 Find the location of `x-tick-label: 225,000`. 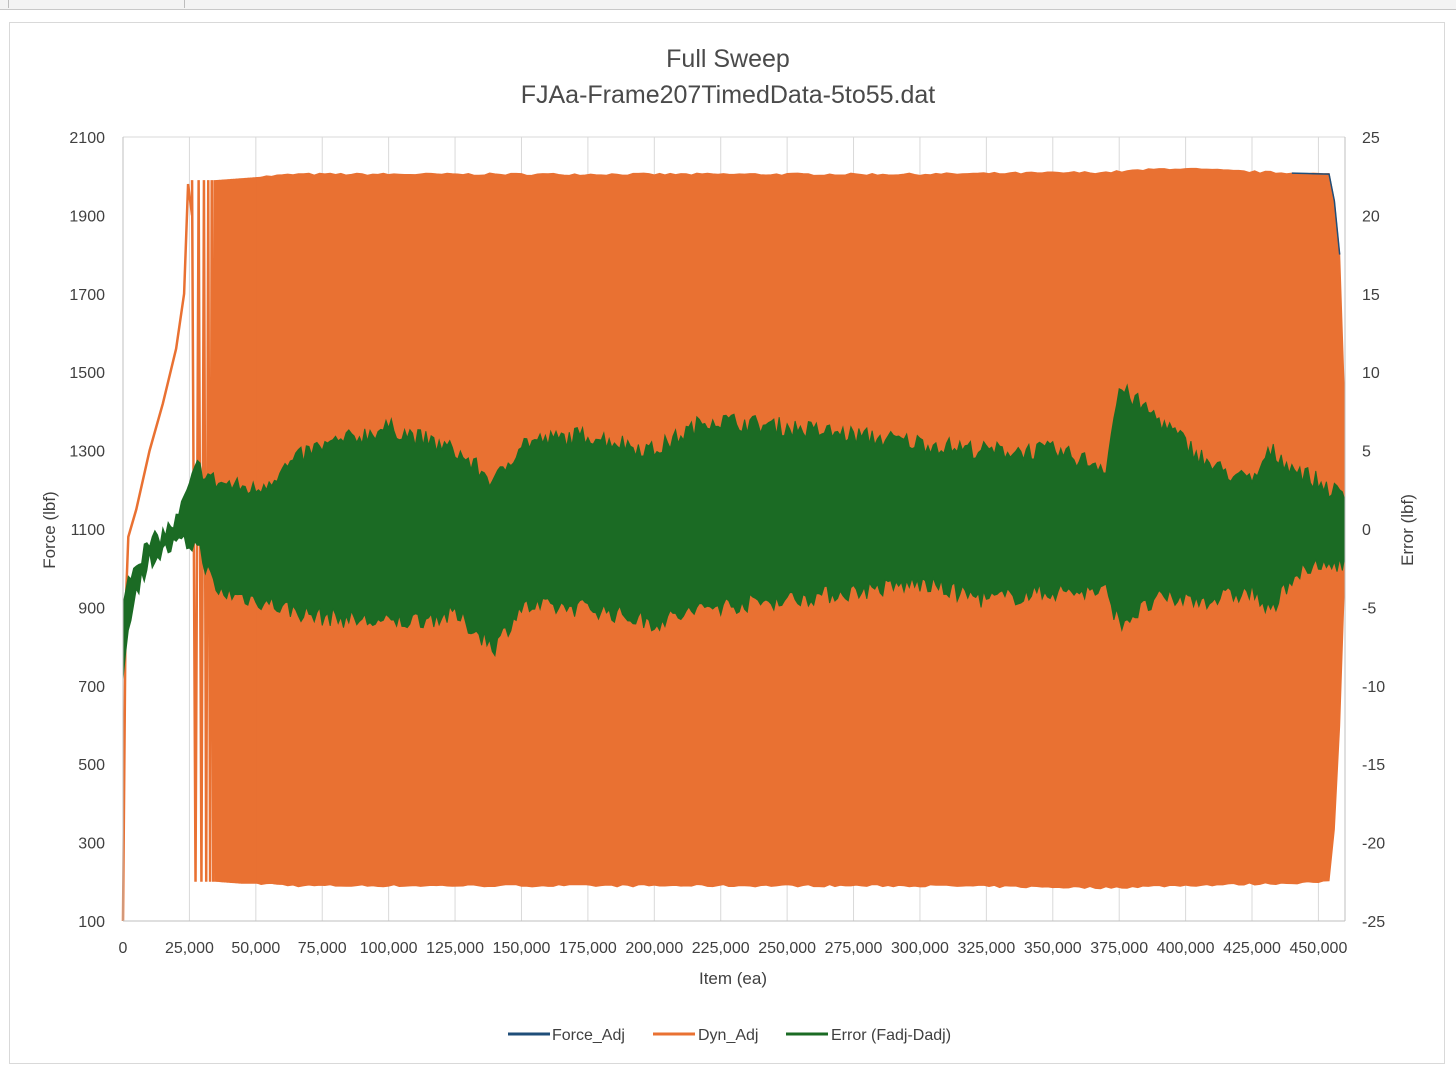

x-tick-label: 225,000 is located at coordinates (721, 948).